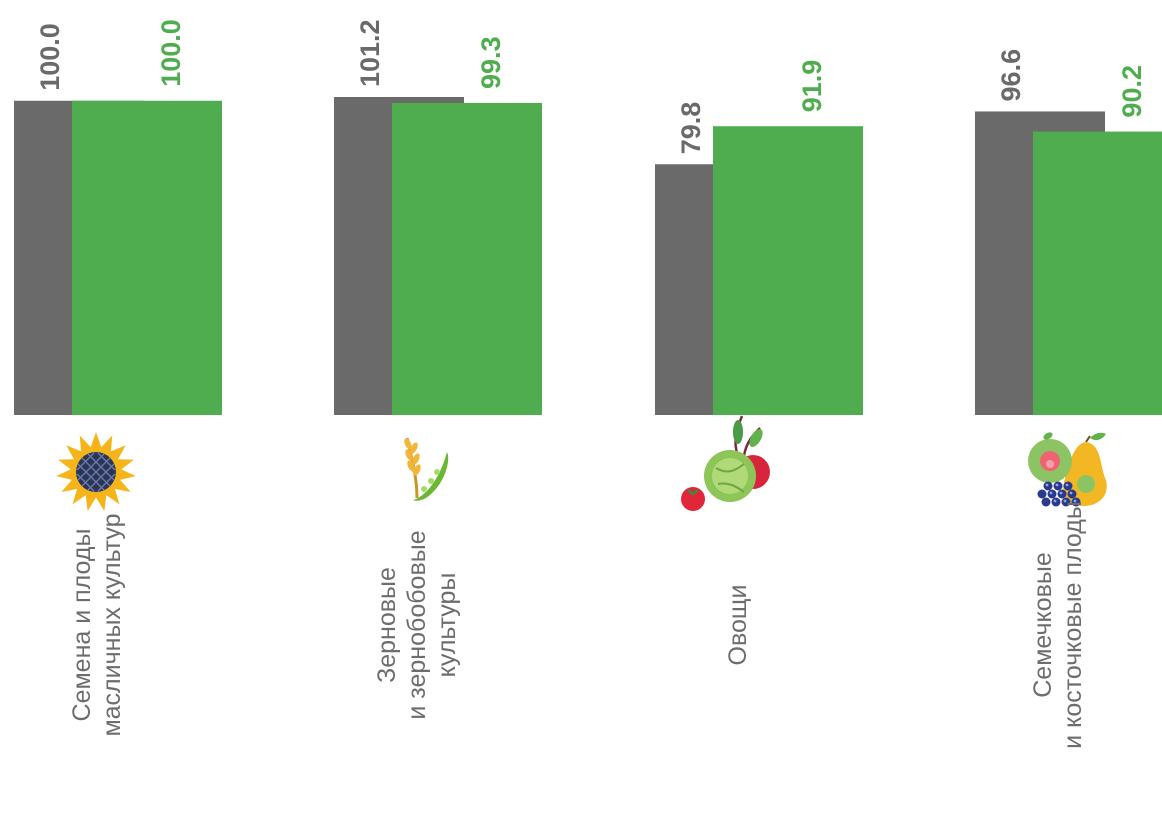  What do you see at coordinates (426, 469) in the screenshot?
I see `wheat-pea-icon` at bounding box center [426, 469].